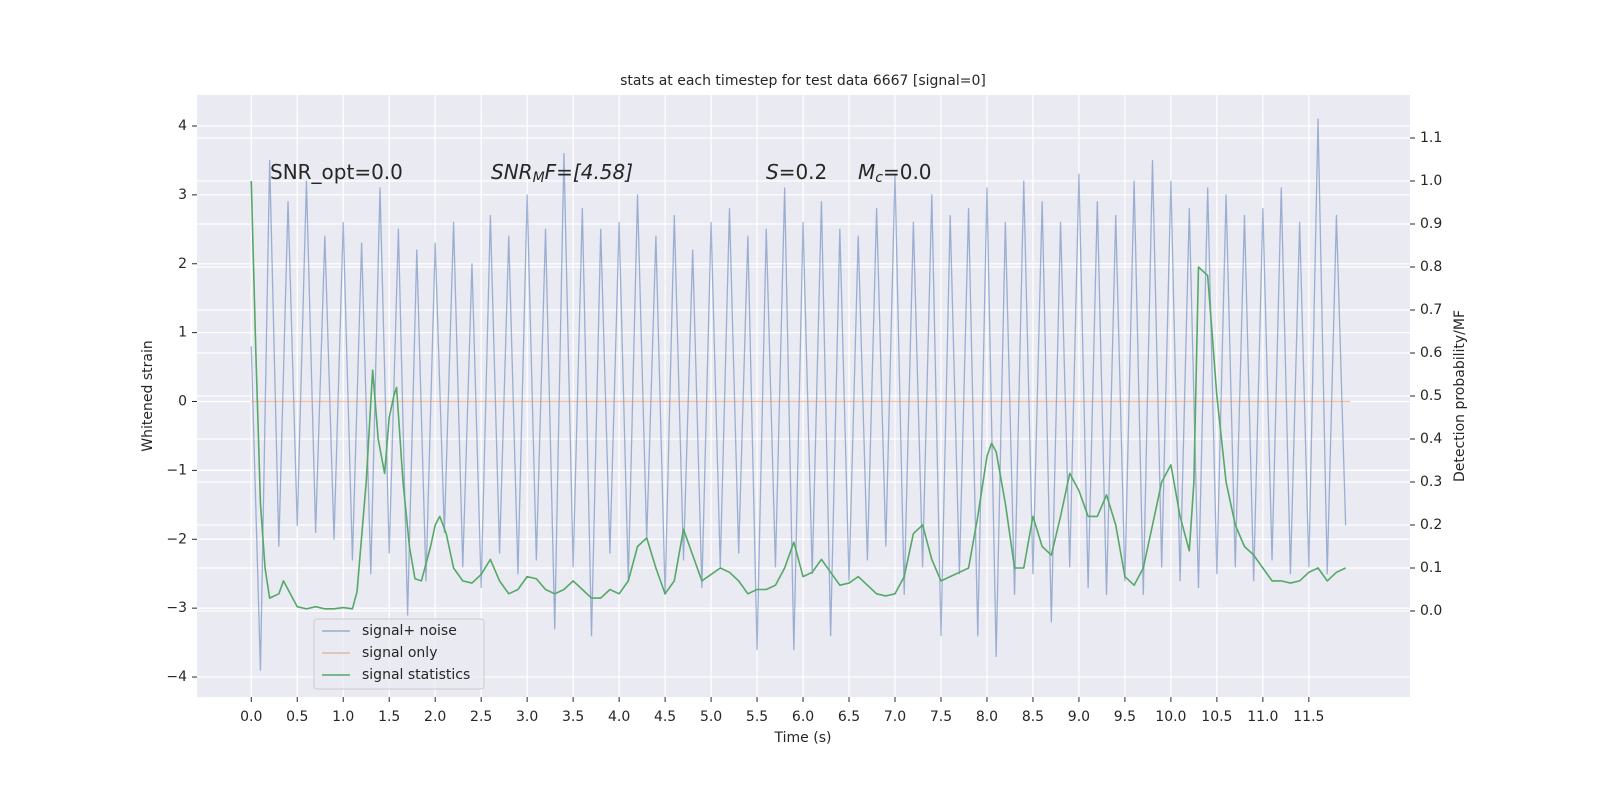 The image size is (1600, 800). Describe the element at coordinates (1170, 717) in the screenshot. I see `x-tick-label: 10.0` at that location.